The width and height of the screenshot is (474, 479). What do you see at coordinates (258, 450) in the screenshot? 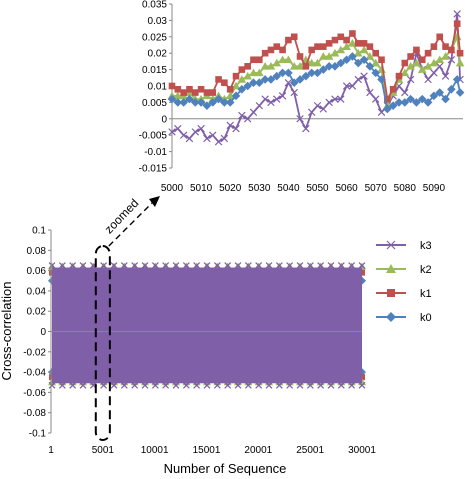
I see `main-x-tick-label: 20001` at bounding box center [258, 450].